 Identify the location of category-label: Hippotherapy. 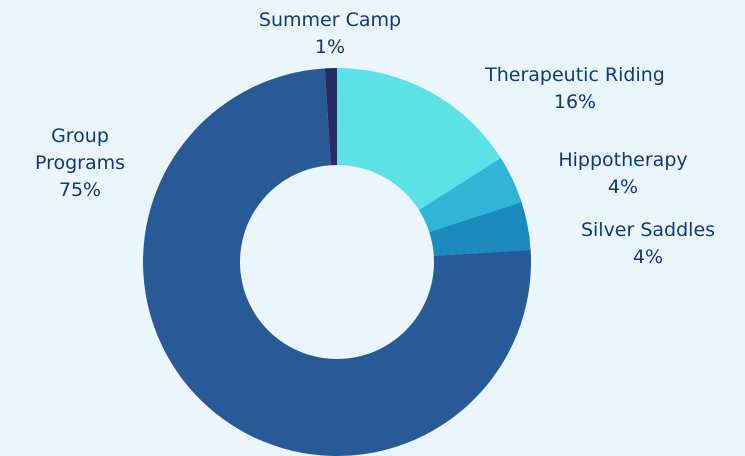
(623, 160).